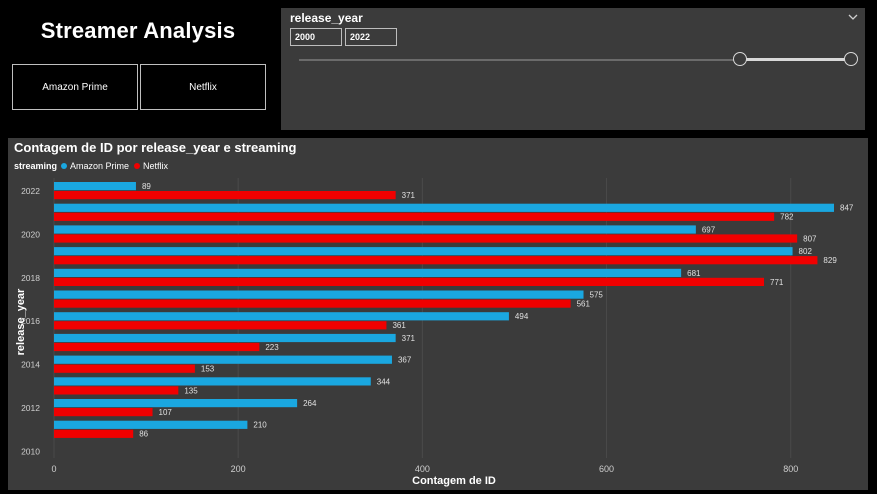 This screenshot has height=494, width=877. I want to click on netflix-button: Netflix, so click(203, 87).